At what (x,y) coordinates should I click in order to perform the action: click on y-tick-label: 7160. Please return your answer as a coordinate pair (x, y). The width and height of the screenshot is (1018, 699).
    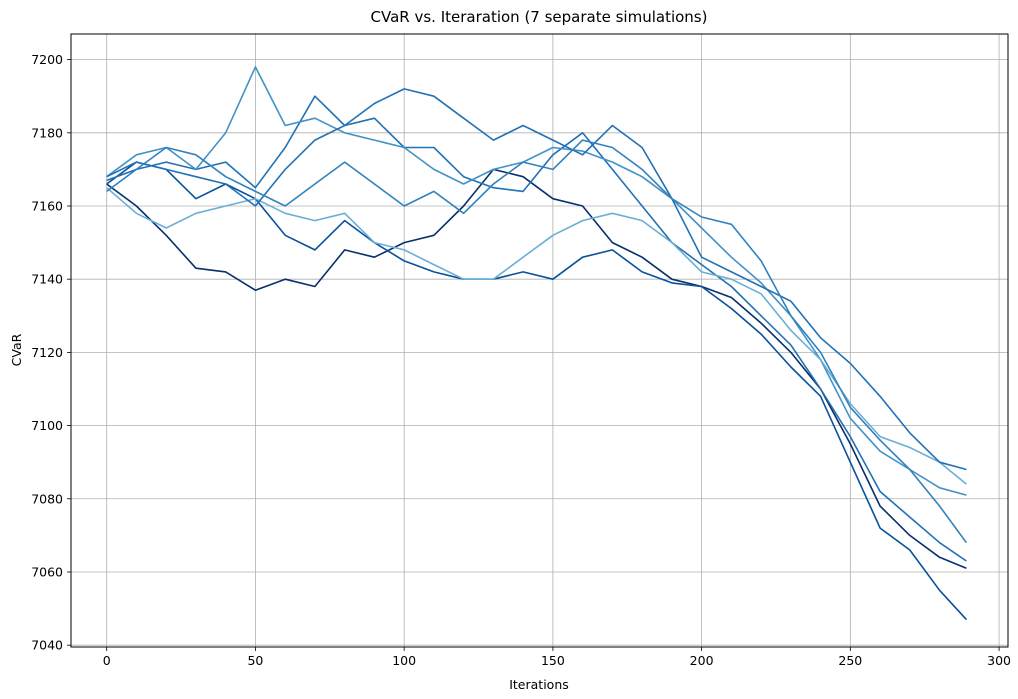
    Looking at the image, I should click on (47, 206).